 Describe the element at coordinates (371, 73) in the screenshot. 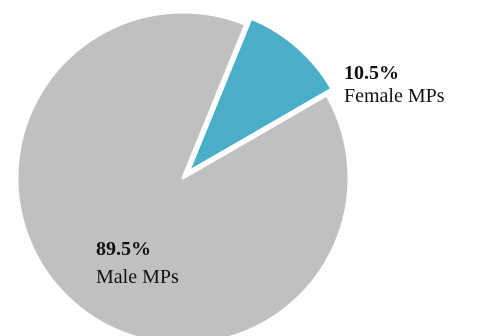

I see `female-value-label: 10.5%` at that location.